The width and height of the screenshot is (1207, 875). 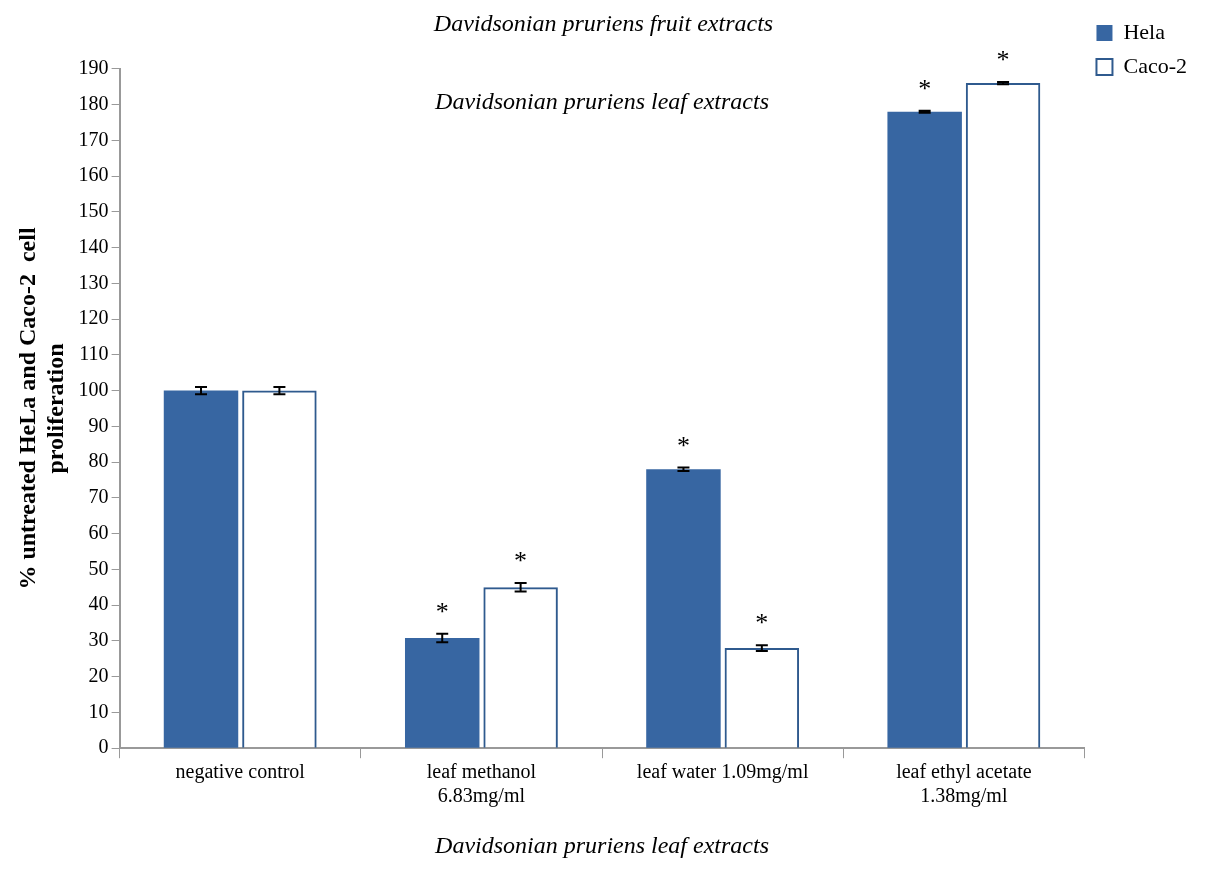 What do you see at coordinates (93, 281) in the screenshot?
I see `y-tick-label: 130` at bounding box center [93, 281].